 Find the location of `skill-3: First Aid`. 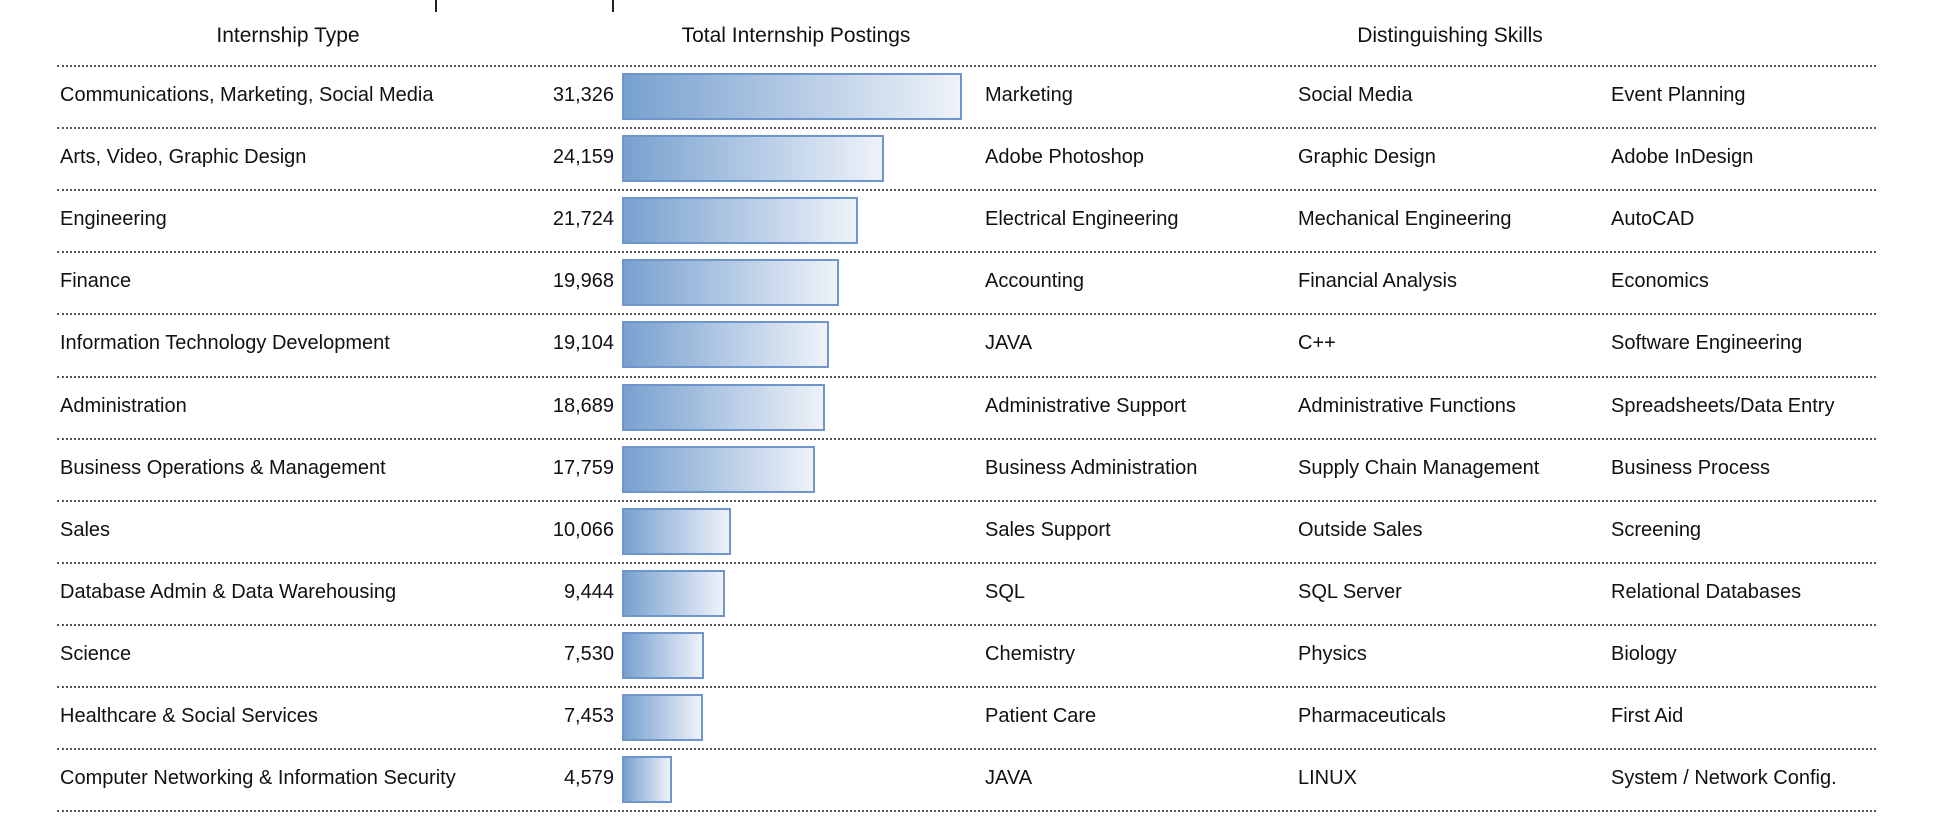

skill-3: First Aid is located at coordinates (1647, 716).